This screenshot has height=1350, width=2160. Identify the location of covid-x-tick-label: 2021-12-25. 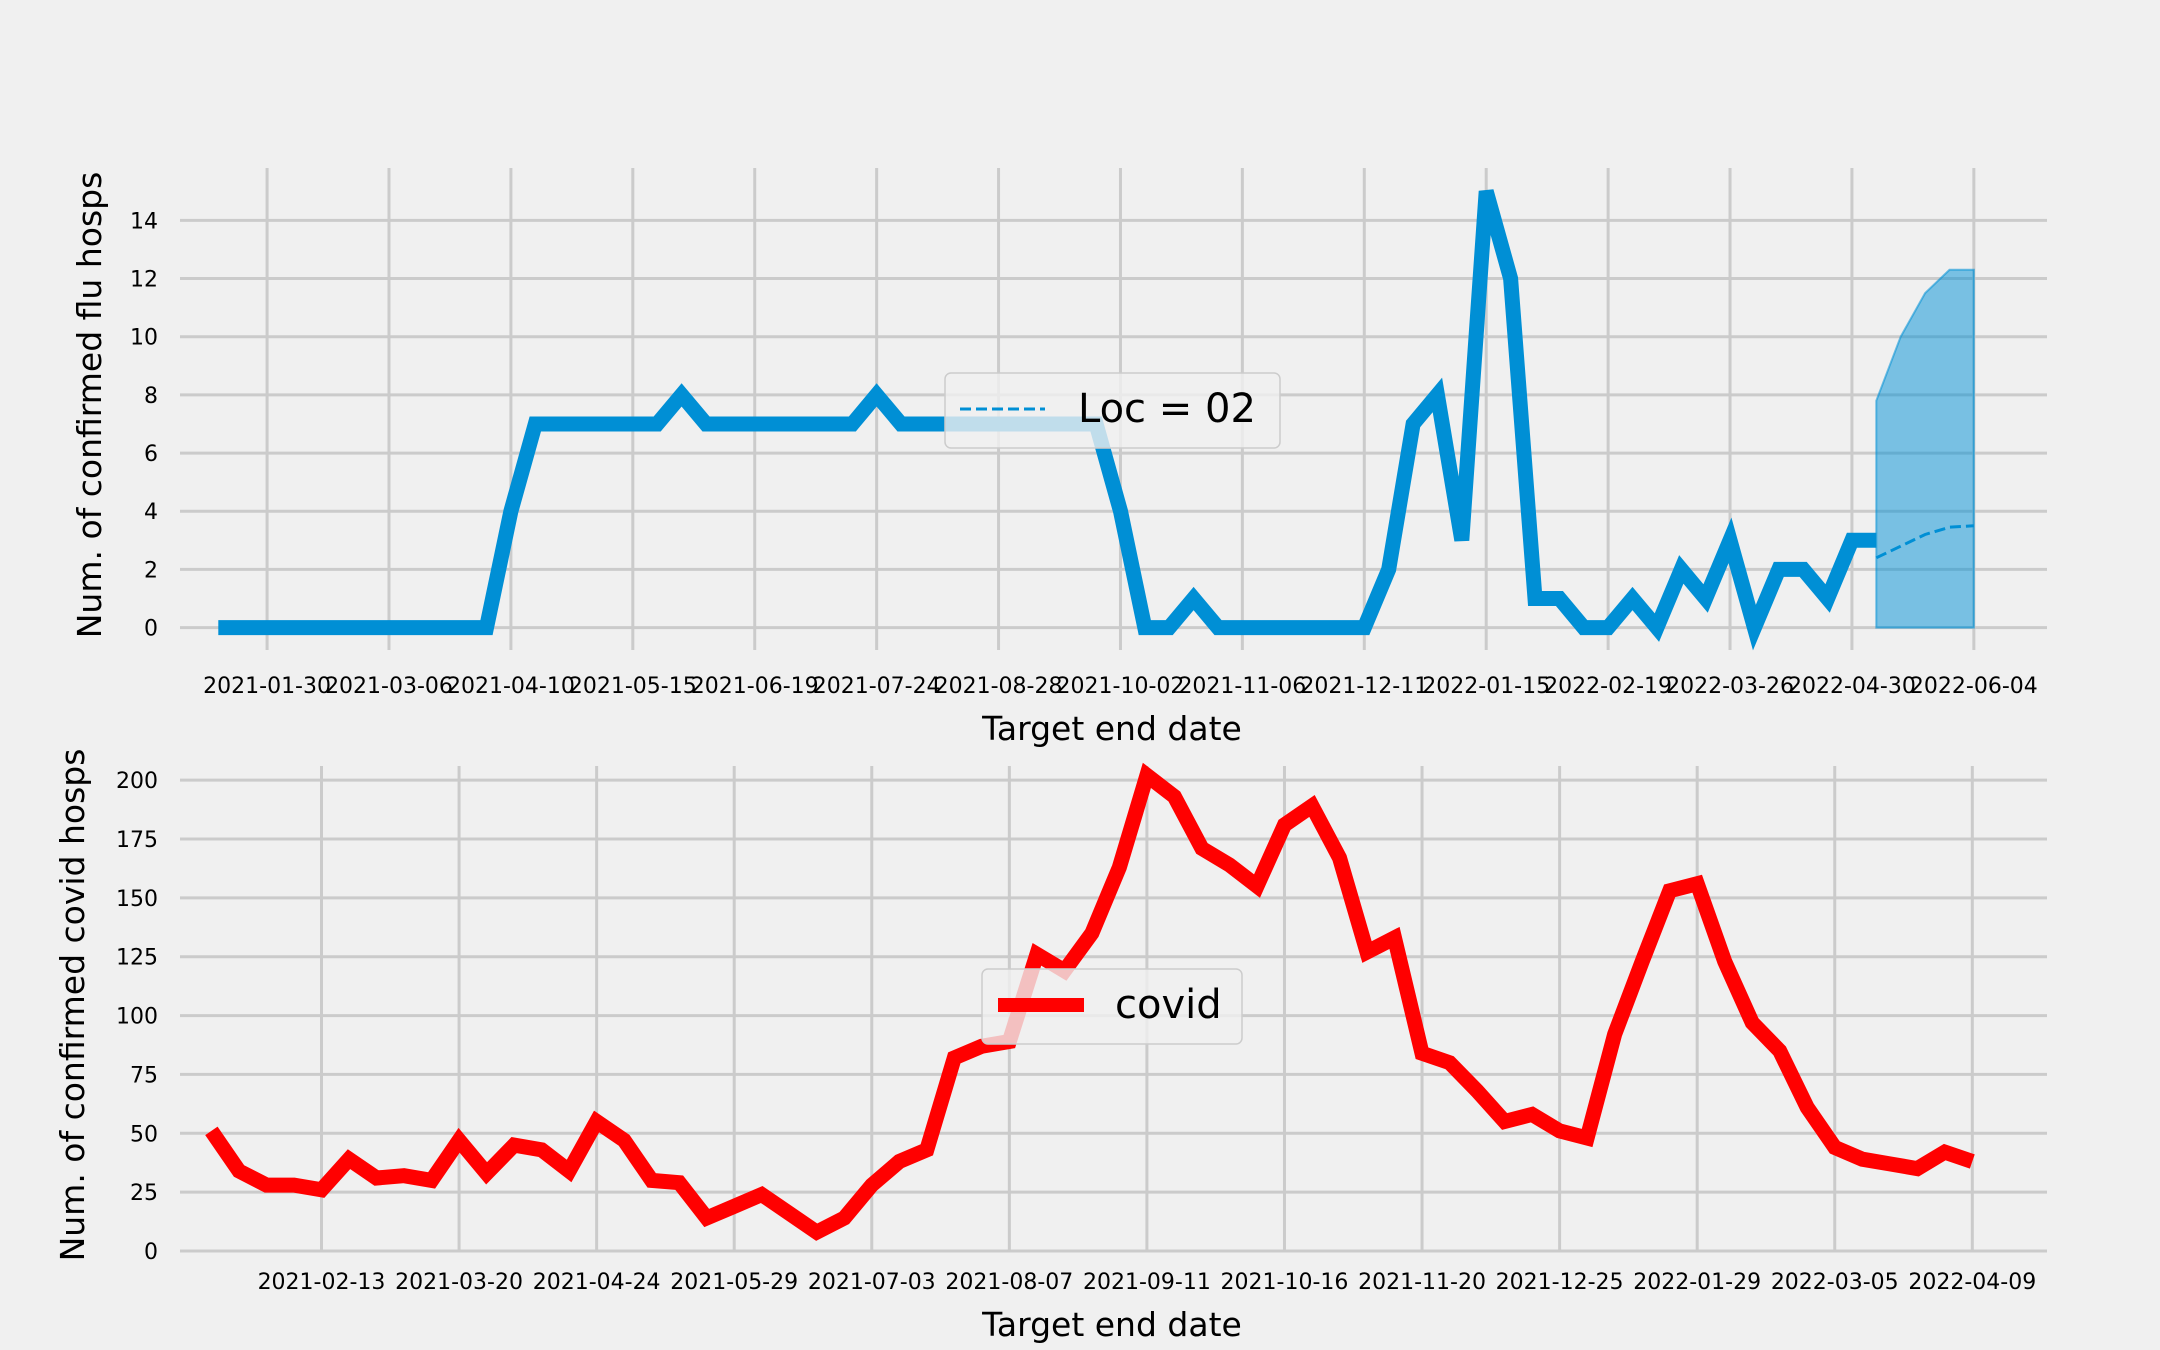
(1560, 1282).